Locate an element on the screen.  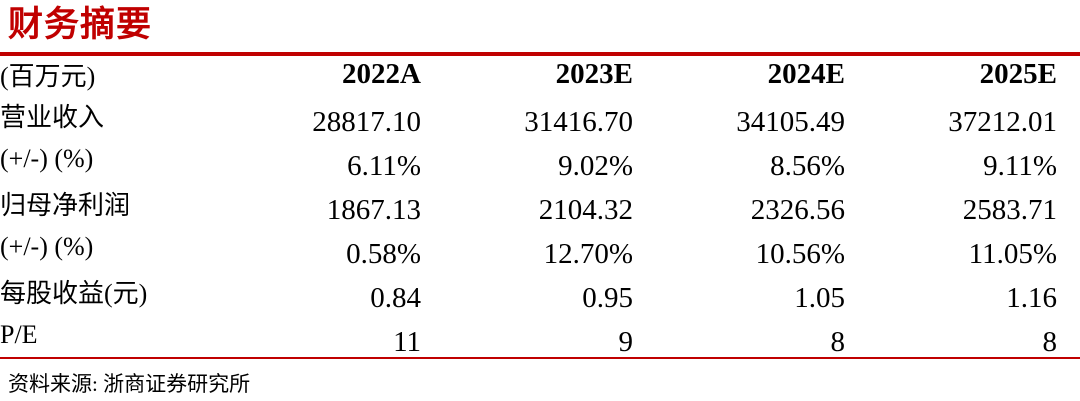
cell-value: 6.11% is located at coordinates (384, 165).